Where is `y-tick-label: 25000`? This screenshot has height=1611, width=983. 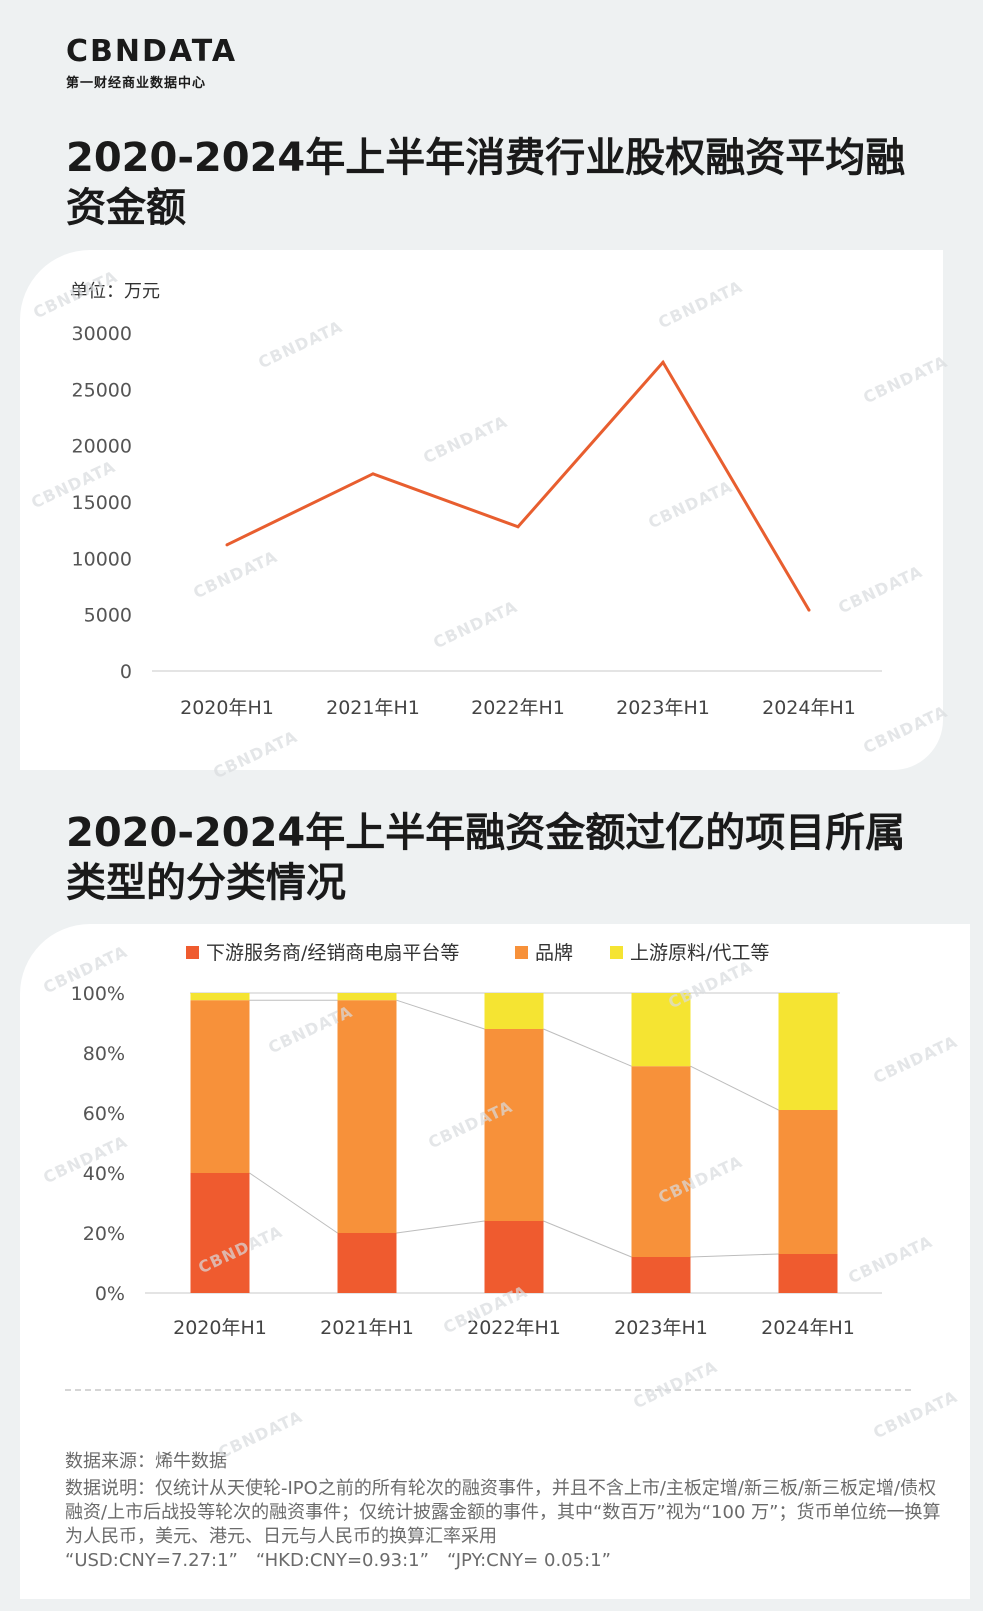 y-tick-label: 25000 is located at coordinates (102, 390).